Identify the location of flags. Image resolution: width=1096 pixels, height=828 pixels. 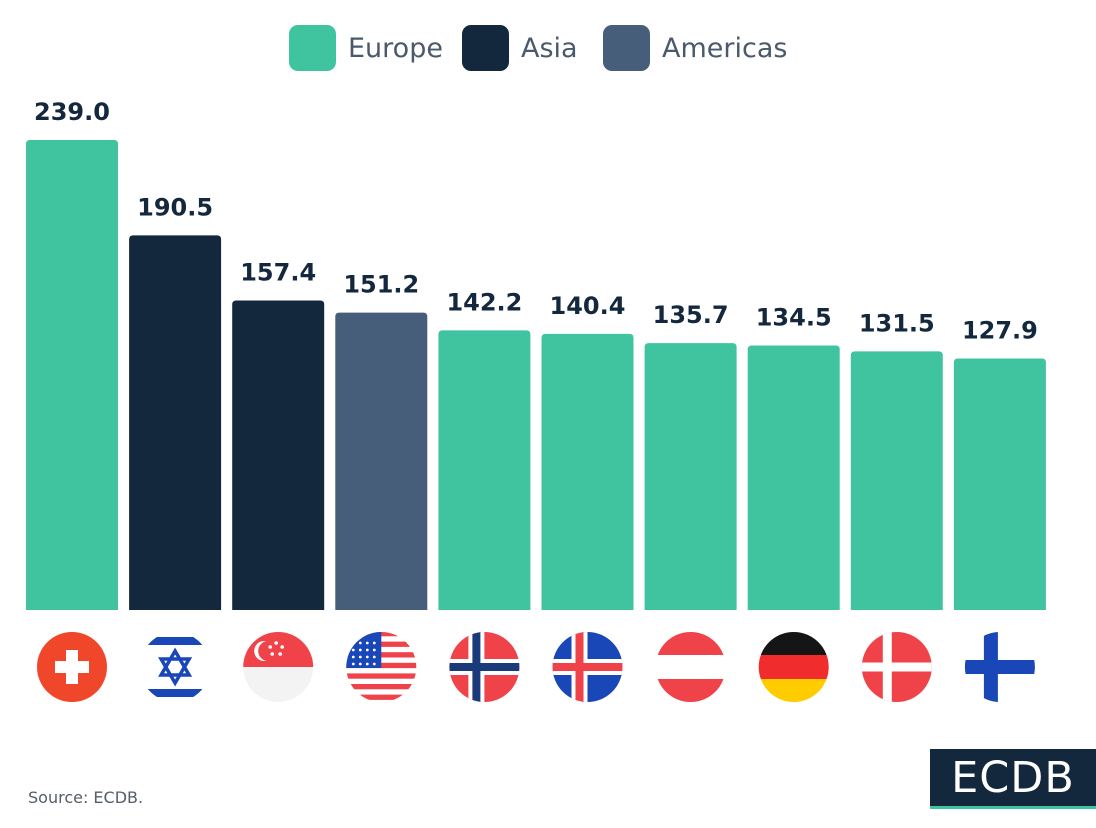
(536, 667).